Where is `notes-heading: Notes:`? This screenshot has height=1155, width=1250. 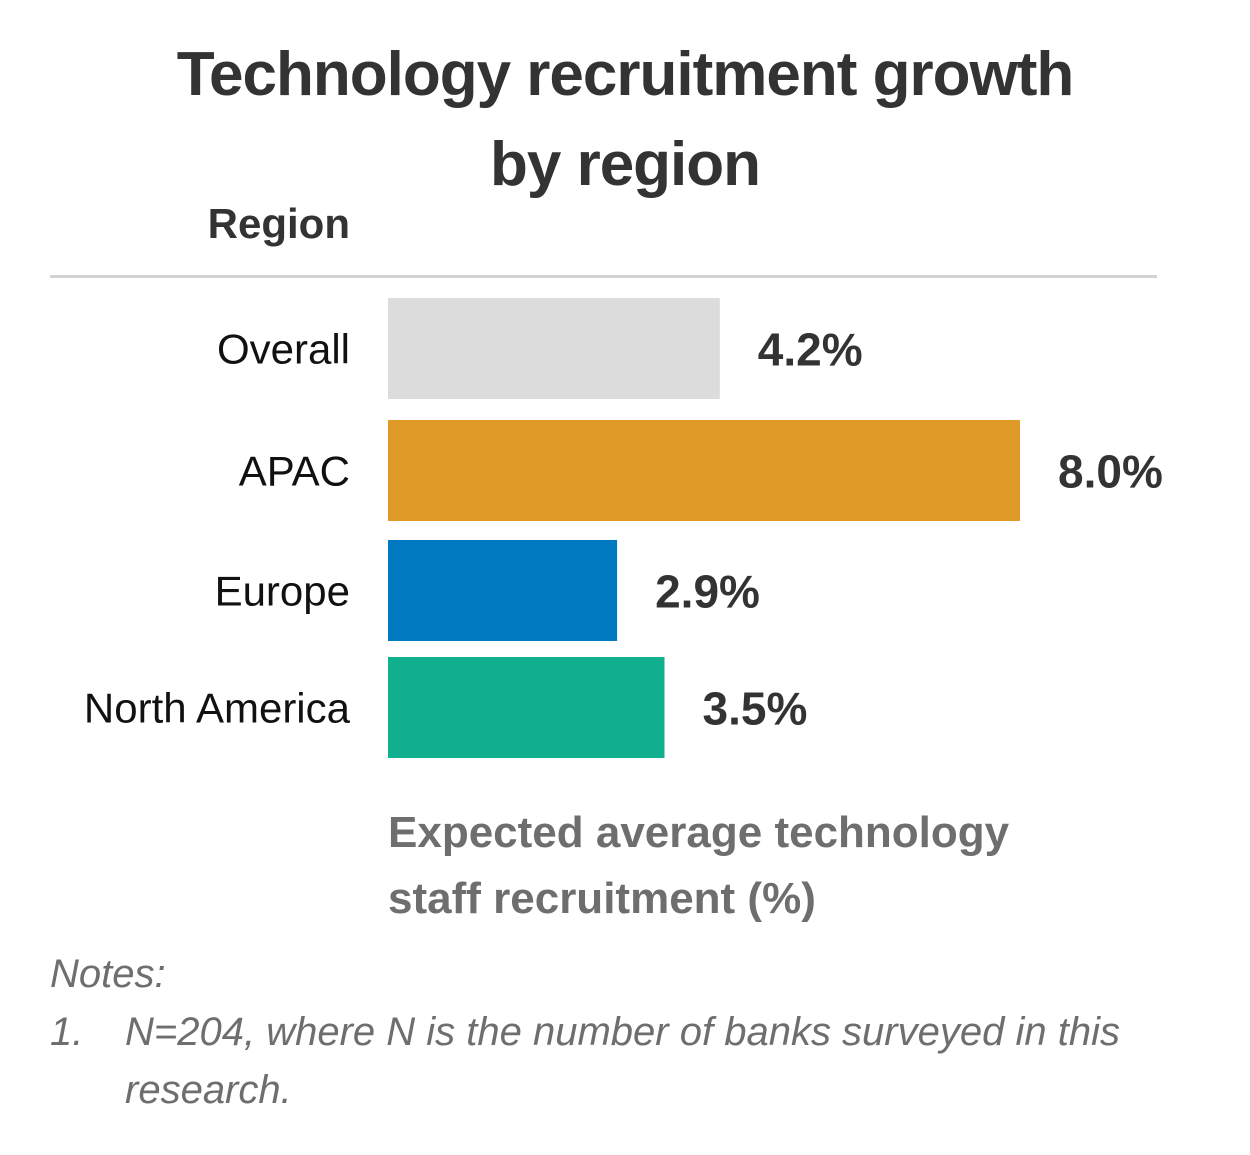
notes-heading: Notes: is located at coordinates (108, 974).